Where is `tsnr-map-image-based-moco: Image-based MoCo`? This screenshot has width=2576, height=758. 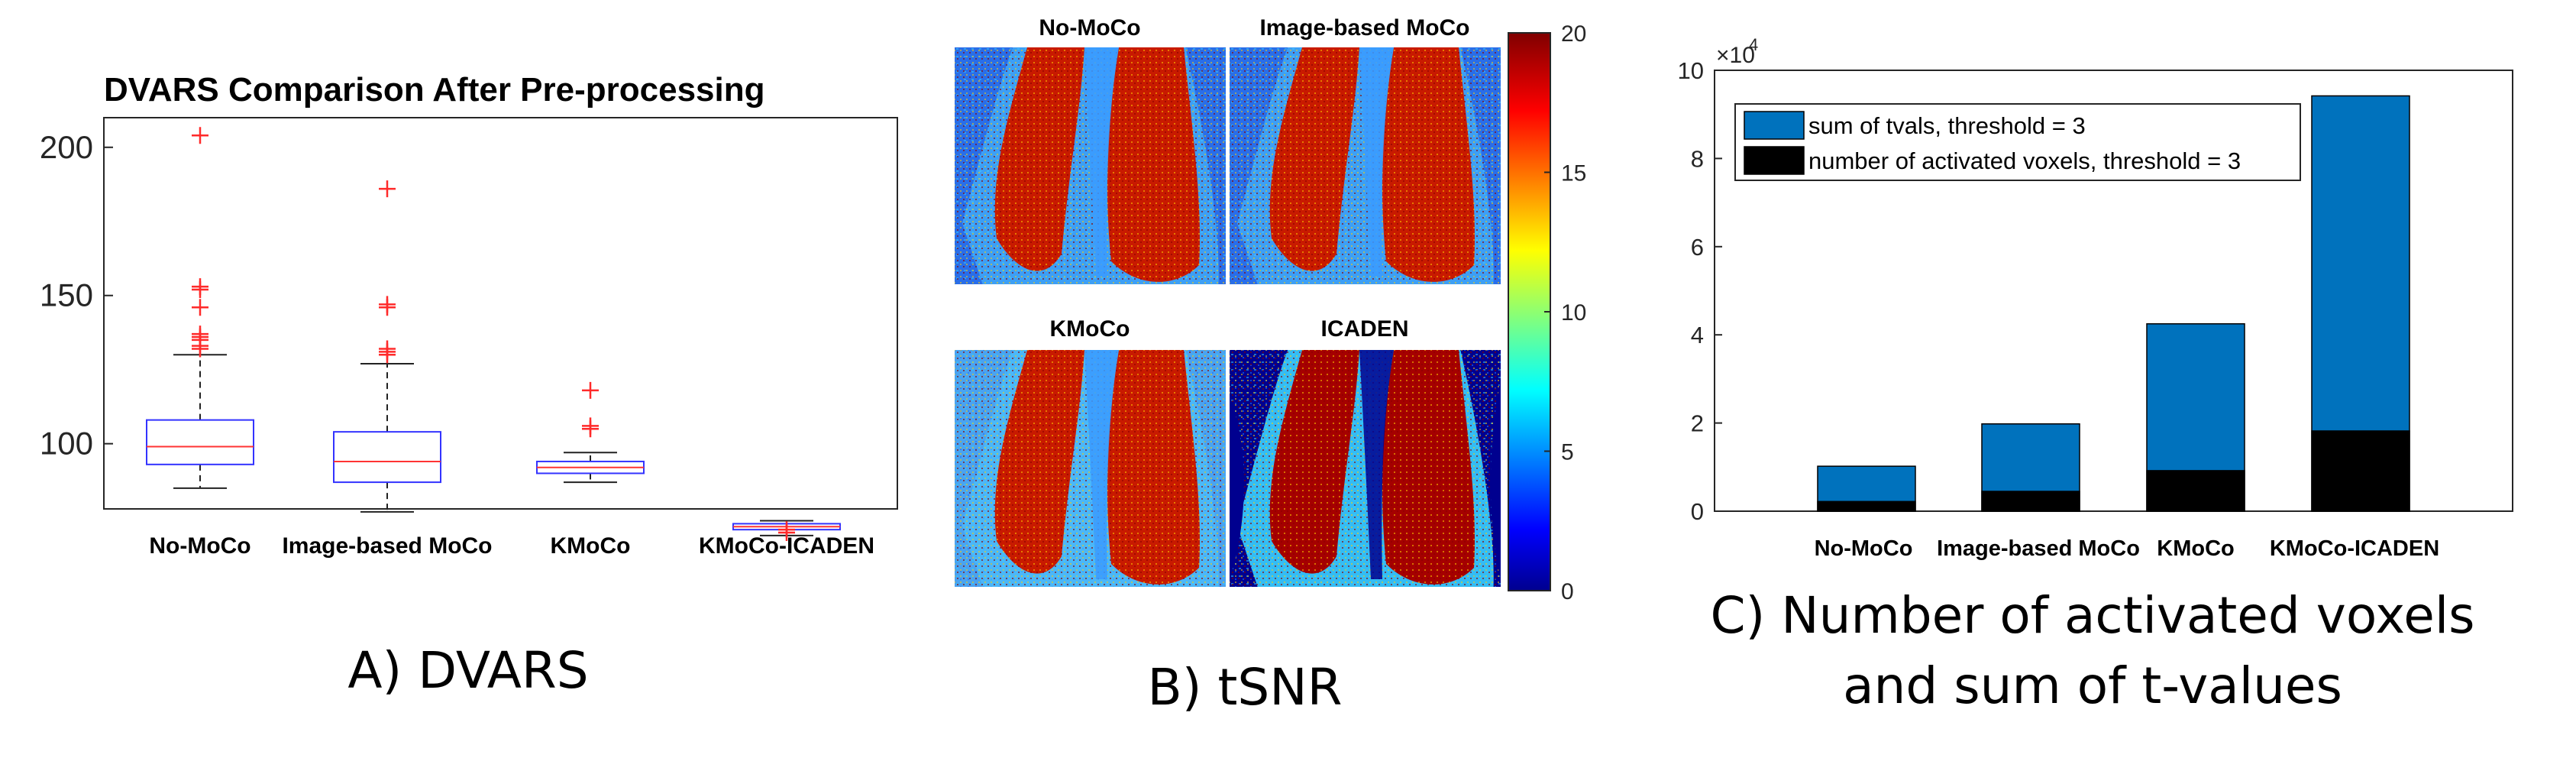
tsnr-map-image-based-moco: Image-based MoCo is located at coordinates (1365, 150).